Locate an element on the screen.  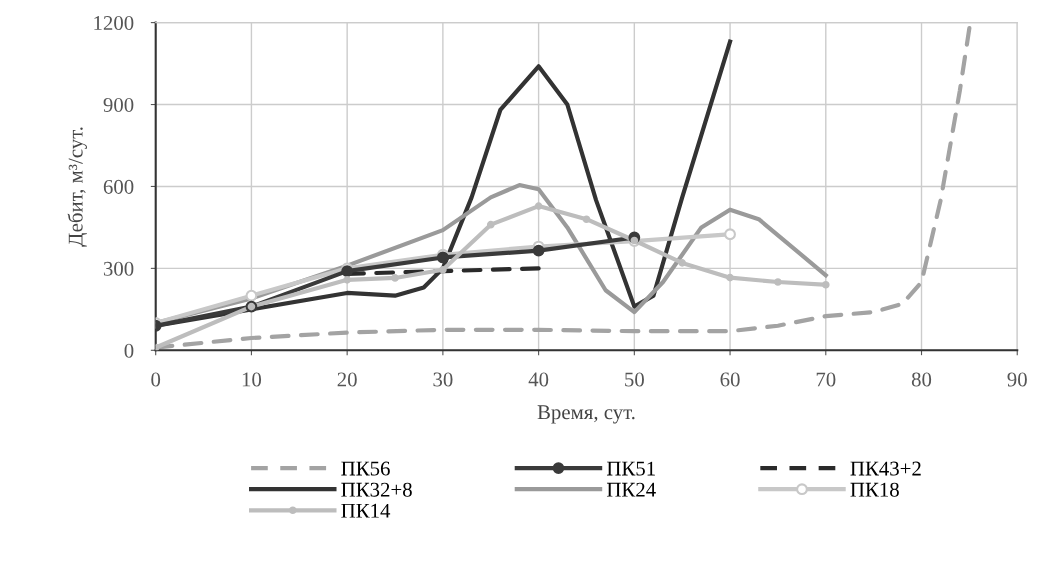
x-tick-label: 60 is located at coordinates (730, 379).